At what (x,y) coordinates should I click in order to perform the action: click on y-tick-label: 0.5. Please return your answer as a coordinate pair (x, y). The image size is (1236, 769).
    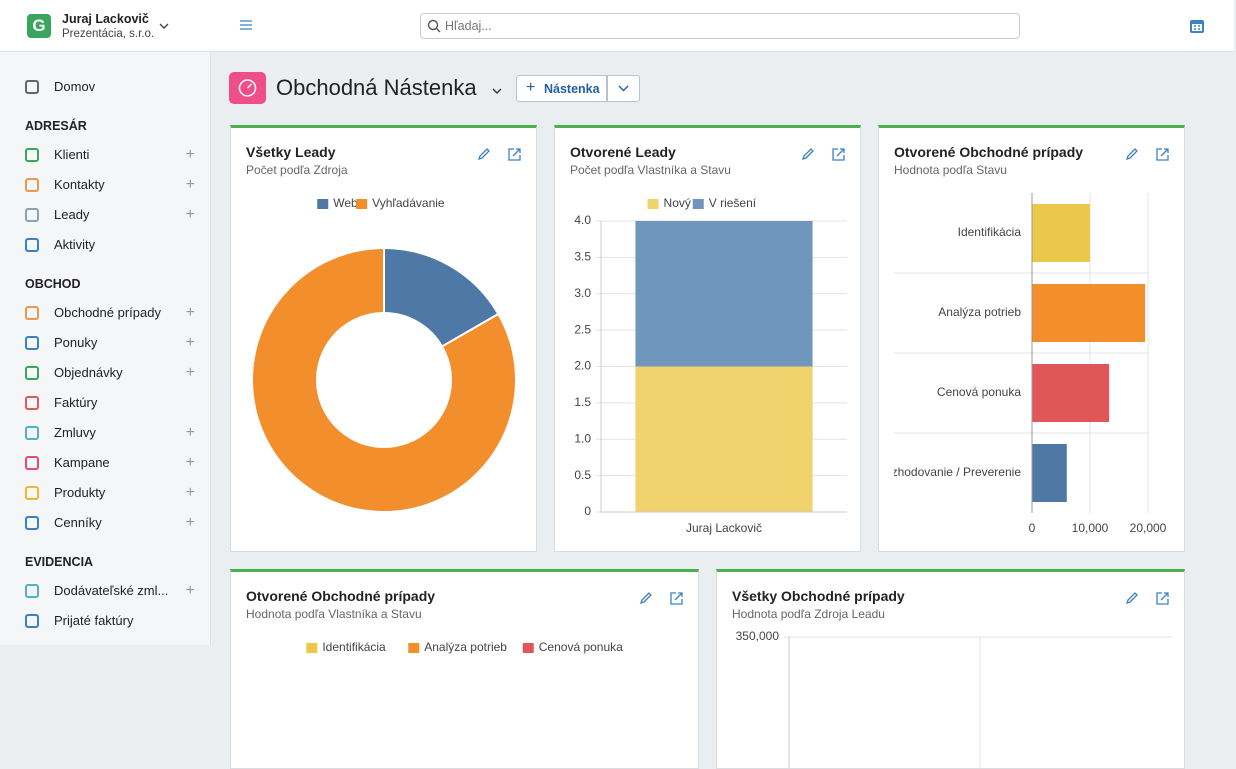
    Looking at the image, I should click on (582, 475).